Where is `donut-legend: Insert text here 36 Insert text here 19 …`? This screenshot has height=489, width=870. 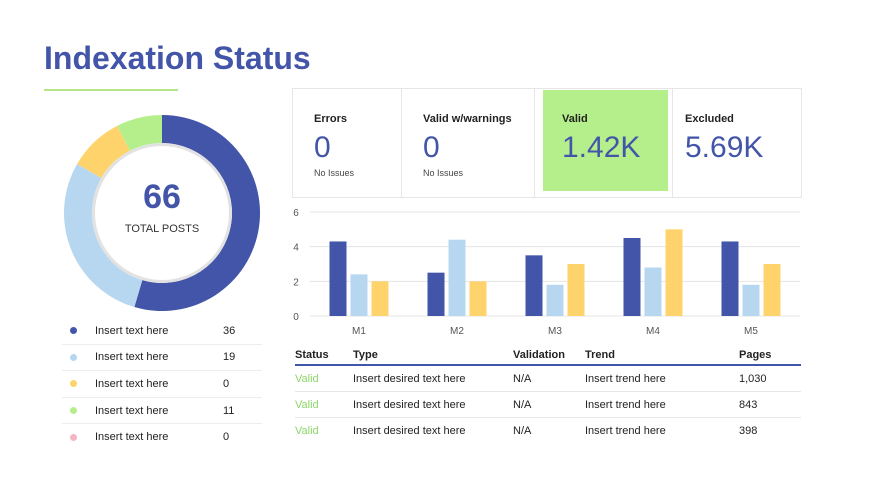 donut-legend: Insert text here 36 Insert text here 19 … is located at coordinates (162, 384).